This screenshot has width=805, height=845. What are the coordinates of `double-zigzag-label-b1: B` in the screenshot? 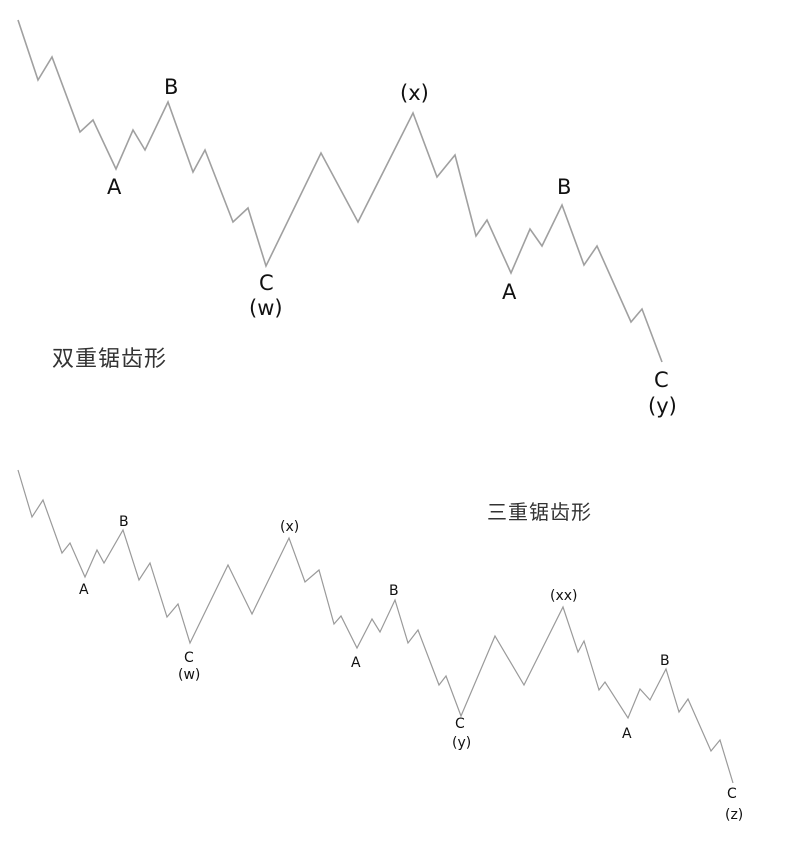 It's located at (171, 87).